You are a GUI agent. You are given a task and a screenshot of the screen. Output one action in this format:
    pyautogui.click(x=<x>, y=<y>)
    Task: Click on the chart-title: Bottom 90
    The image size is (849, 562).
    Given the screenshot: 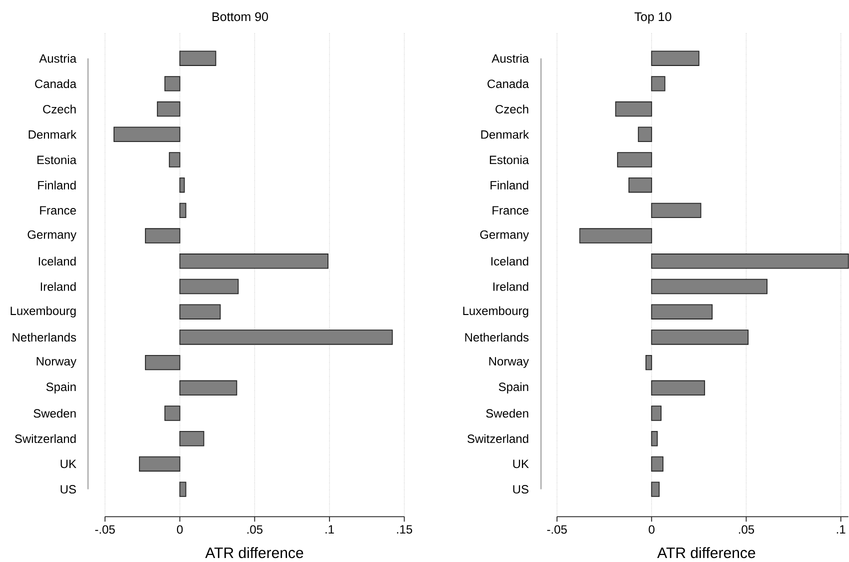 What is the action you would take?
    pyautogui.click(x=240, y=17)
    